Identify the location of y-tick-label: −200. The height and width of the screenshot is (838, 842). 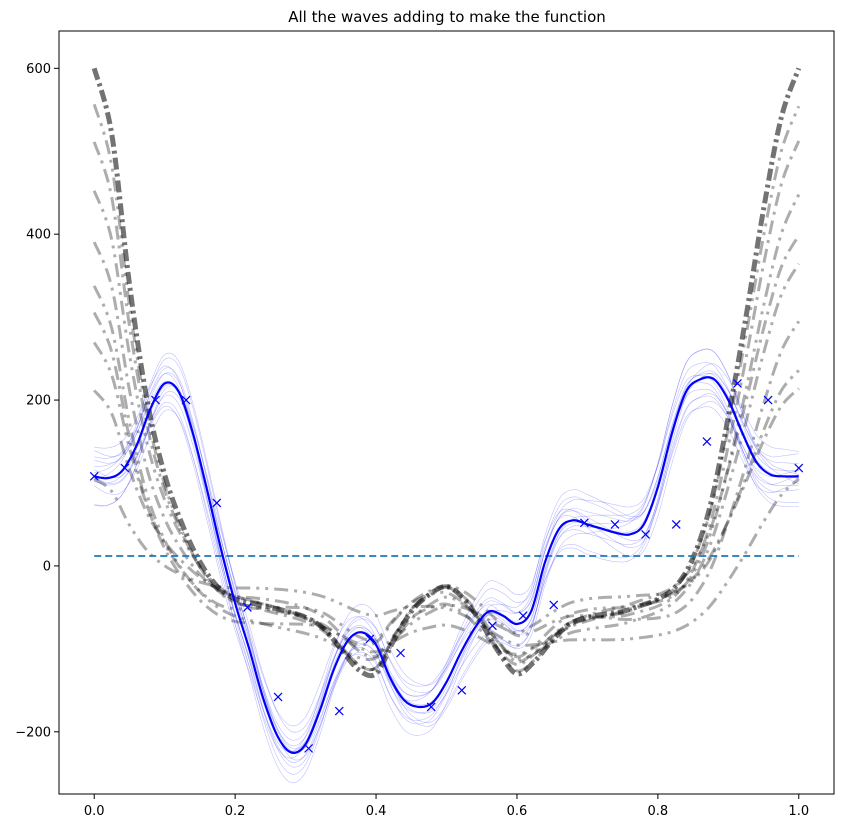
(33, 732).